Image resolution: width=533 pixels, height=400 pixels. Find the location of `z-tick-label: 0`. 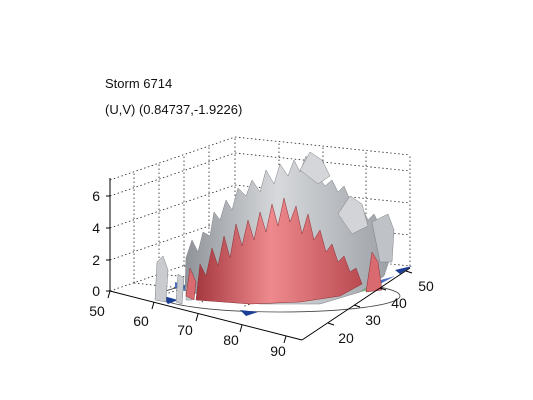

z-tick-label: 0 is located at coordinates (96, 291).